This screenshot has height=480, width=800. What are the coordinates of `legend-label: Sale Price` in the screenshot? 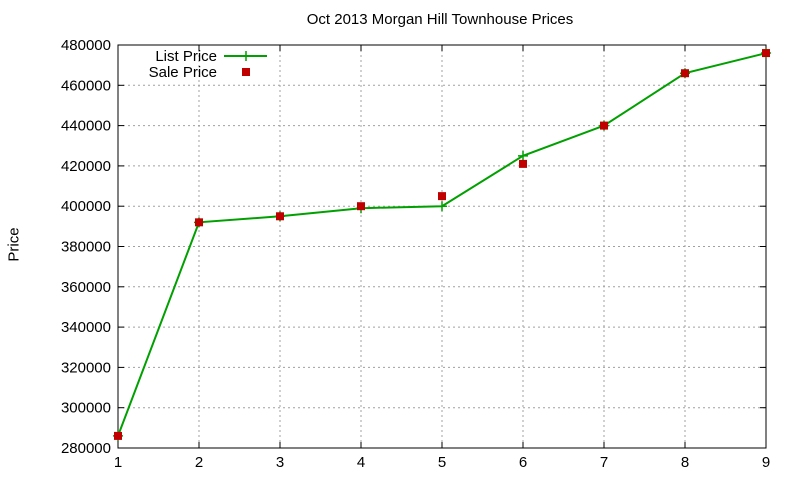 It's located at (183, 72).